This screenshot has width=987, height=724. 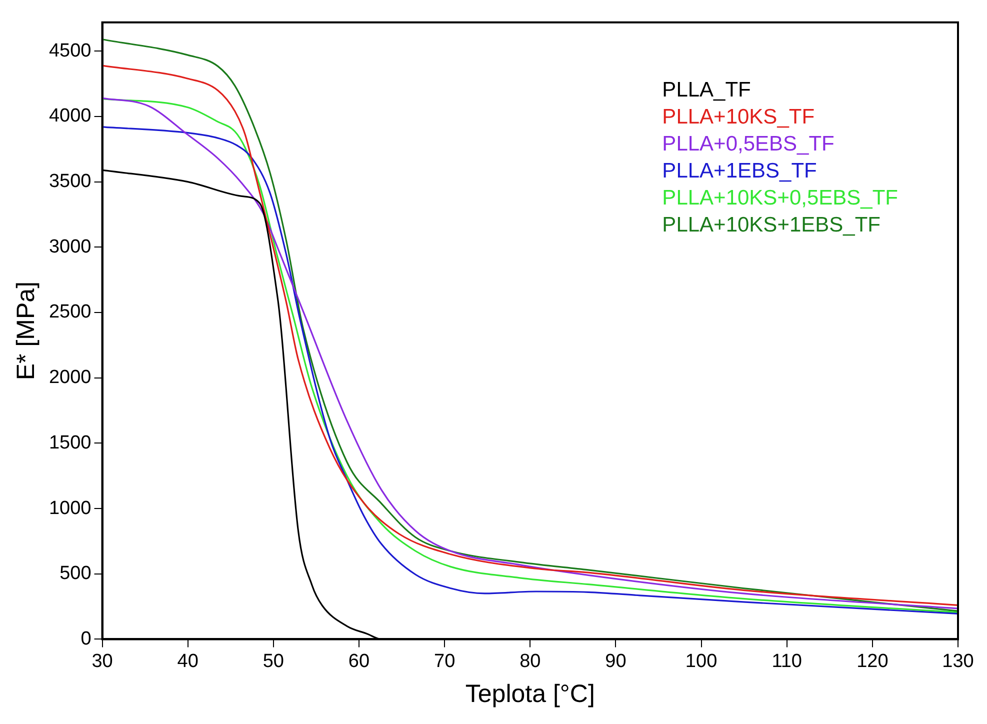 What do you see at coordinates (76, 573) in the screenshot?
I see `y-tick-label: 500` at bounding box center [76, 573].